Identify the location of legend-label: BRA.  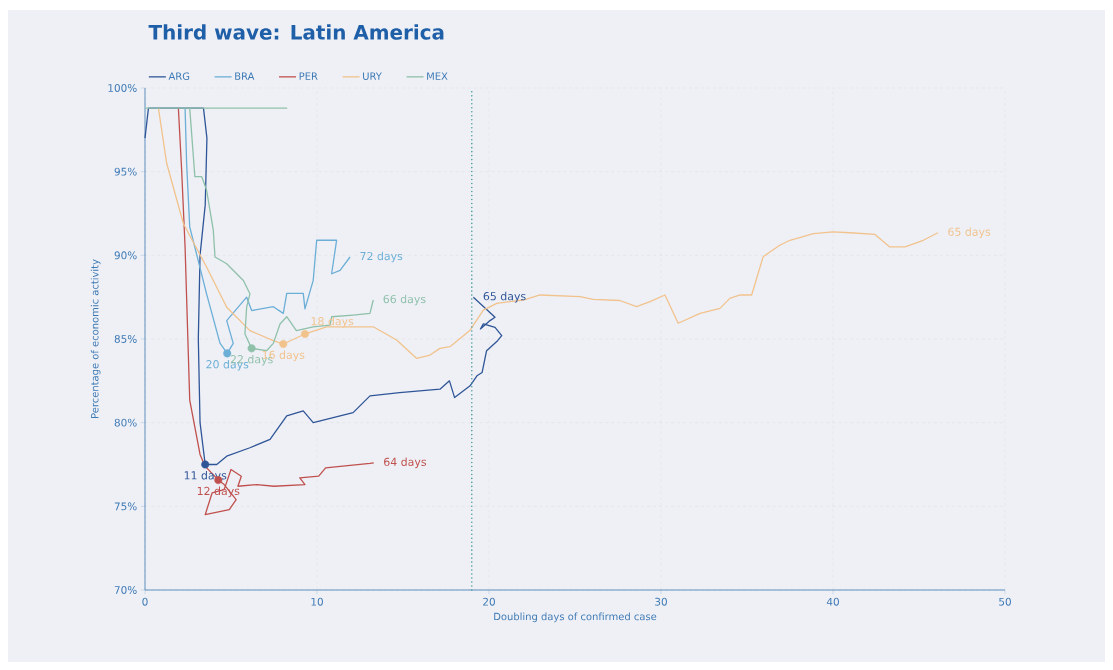
(245, 76).